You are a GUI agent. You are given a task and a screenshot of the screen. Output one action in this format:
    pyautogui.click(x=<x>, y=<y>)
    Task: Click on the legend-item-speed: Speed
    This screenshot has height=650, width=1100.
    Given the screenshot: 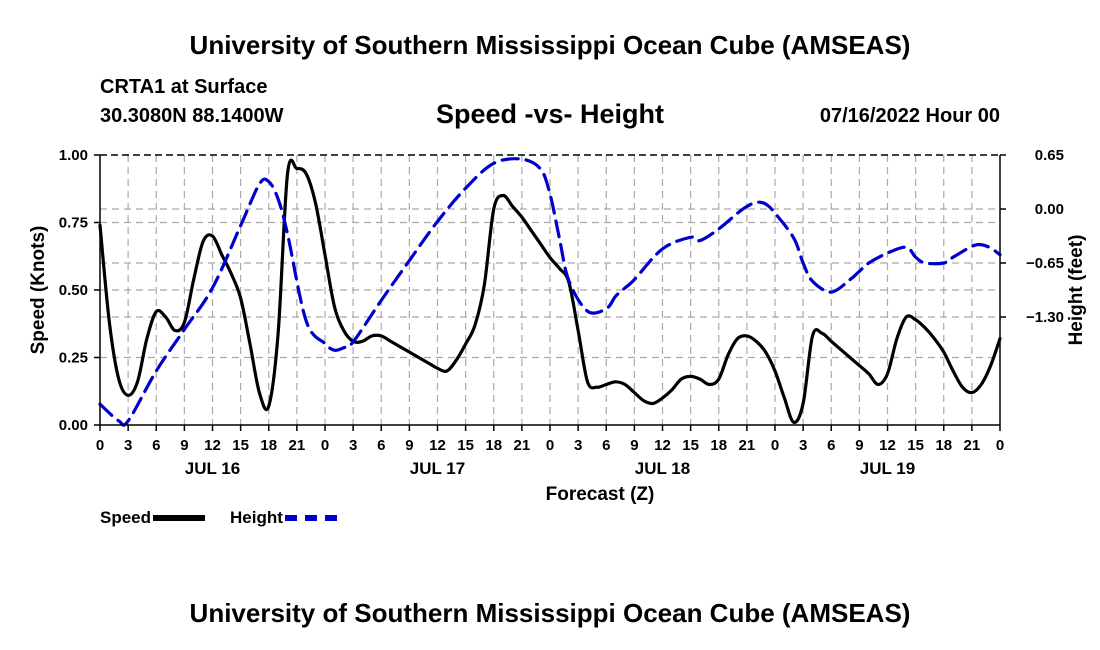 What is the action you would take?
    pyautogui.click(x=153, y=518)
    